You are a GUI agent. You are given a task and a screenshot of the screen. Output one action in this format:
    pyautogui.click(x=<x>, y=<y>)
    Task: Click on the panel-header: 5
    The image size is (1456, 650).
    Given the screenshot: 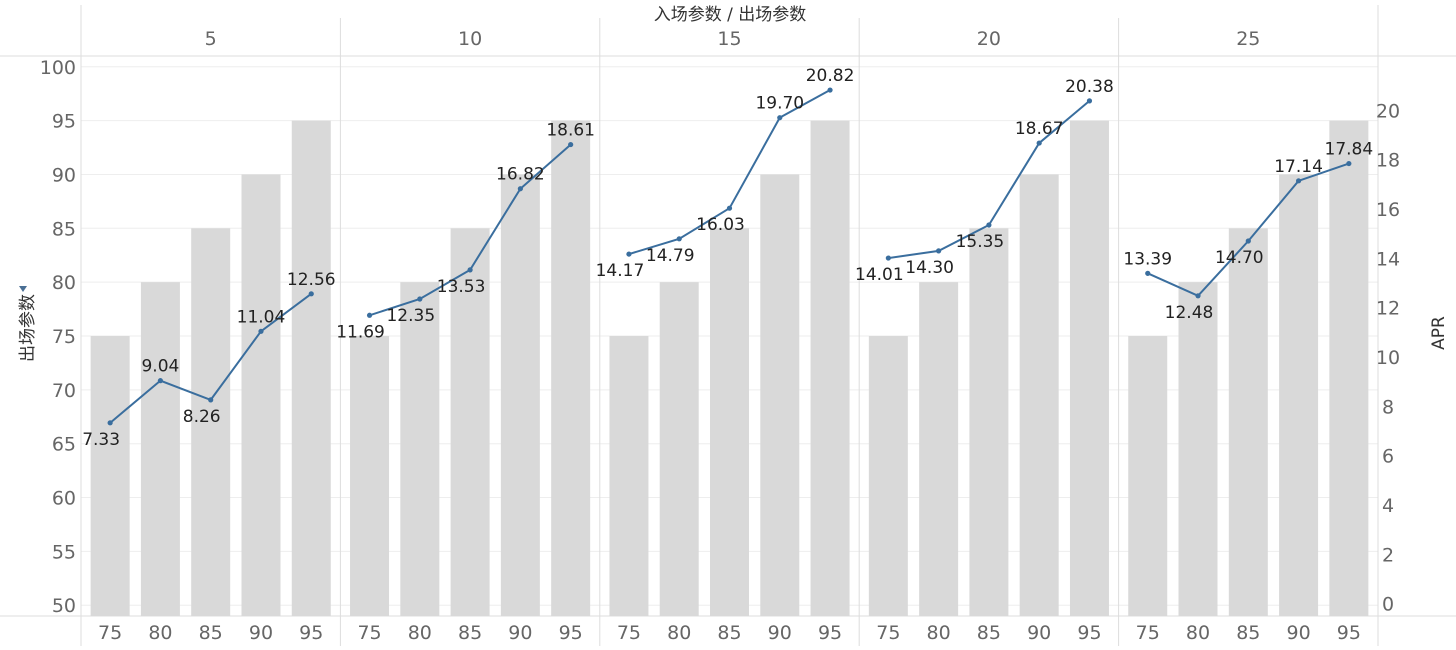 What is the action you would take?
    pyautogui.click(x=211, y=39)
    